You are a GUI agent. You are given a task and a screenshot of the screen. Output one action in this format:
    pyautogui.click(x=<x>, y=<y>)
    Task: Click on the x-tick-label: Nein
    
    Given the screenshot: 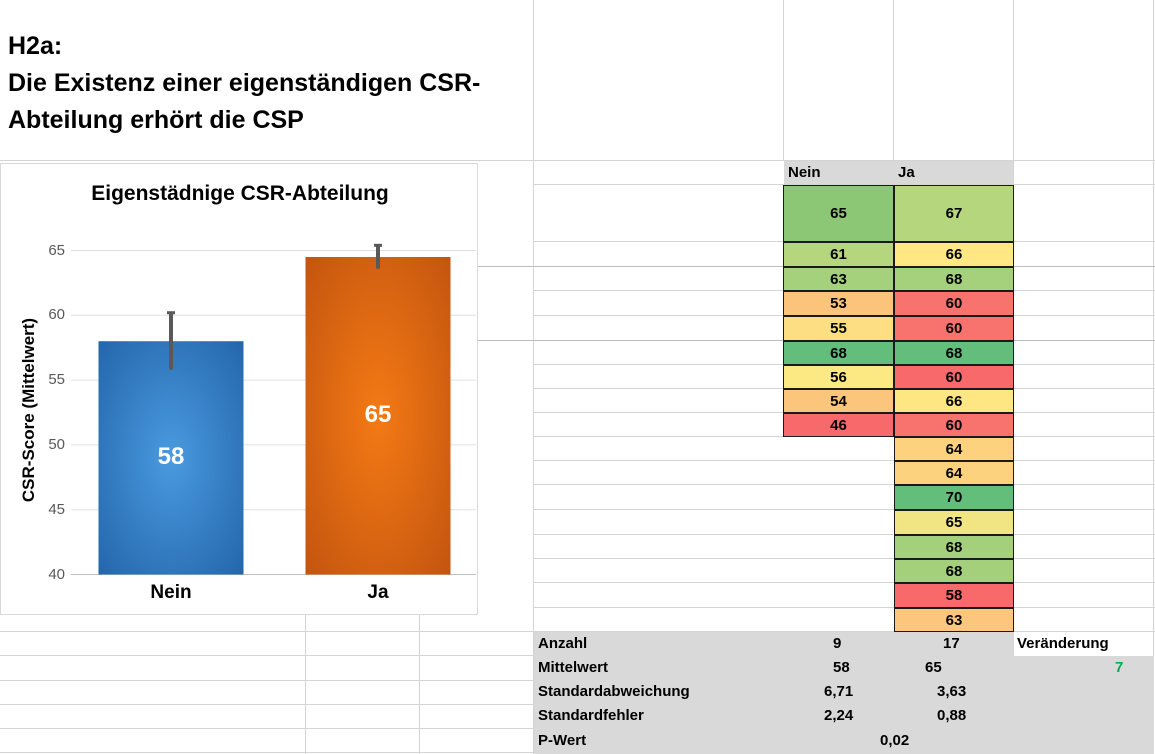 What is the action you would take?
    pyautogui.click(x=171, y=592)
    